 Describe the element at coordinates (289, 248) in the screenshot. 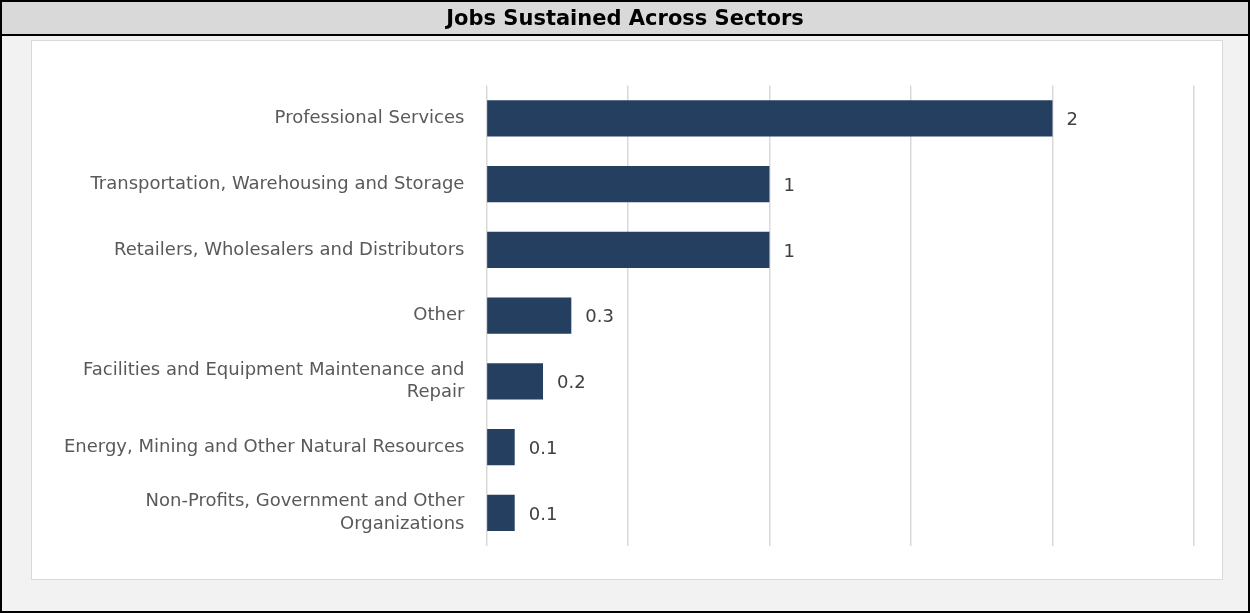

I see `y-tick-label: Retailers, Wholesalers and Distributors` at that location.